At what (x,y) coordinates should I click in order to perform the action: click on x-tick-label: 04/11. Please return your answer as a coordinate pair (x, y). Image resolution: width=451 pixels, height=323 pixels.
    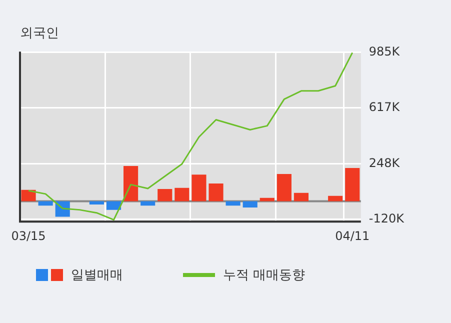
    Looking at the image, I should click on (352, 235).